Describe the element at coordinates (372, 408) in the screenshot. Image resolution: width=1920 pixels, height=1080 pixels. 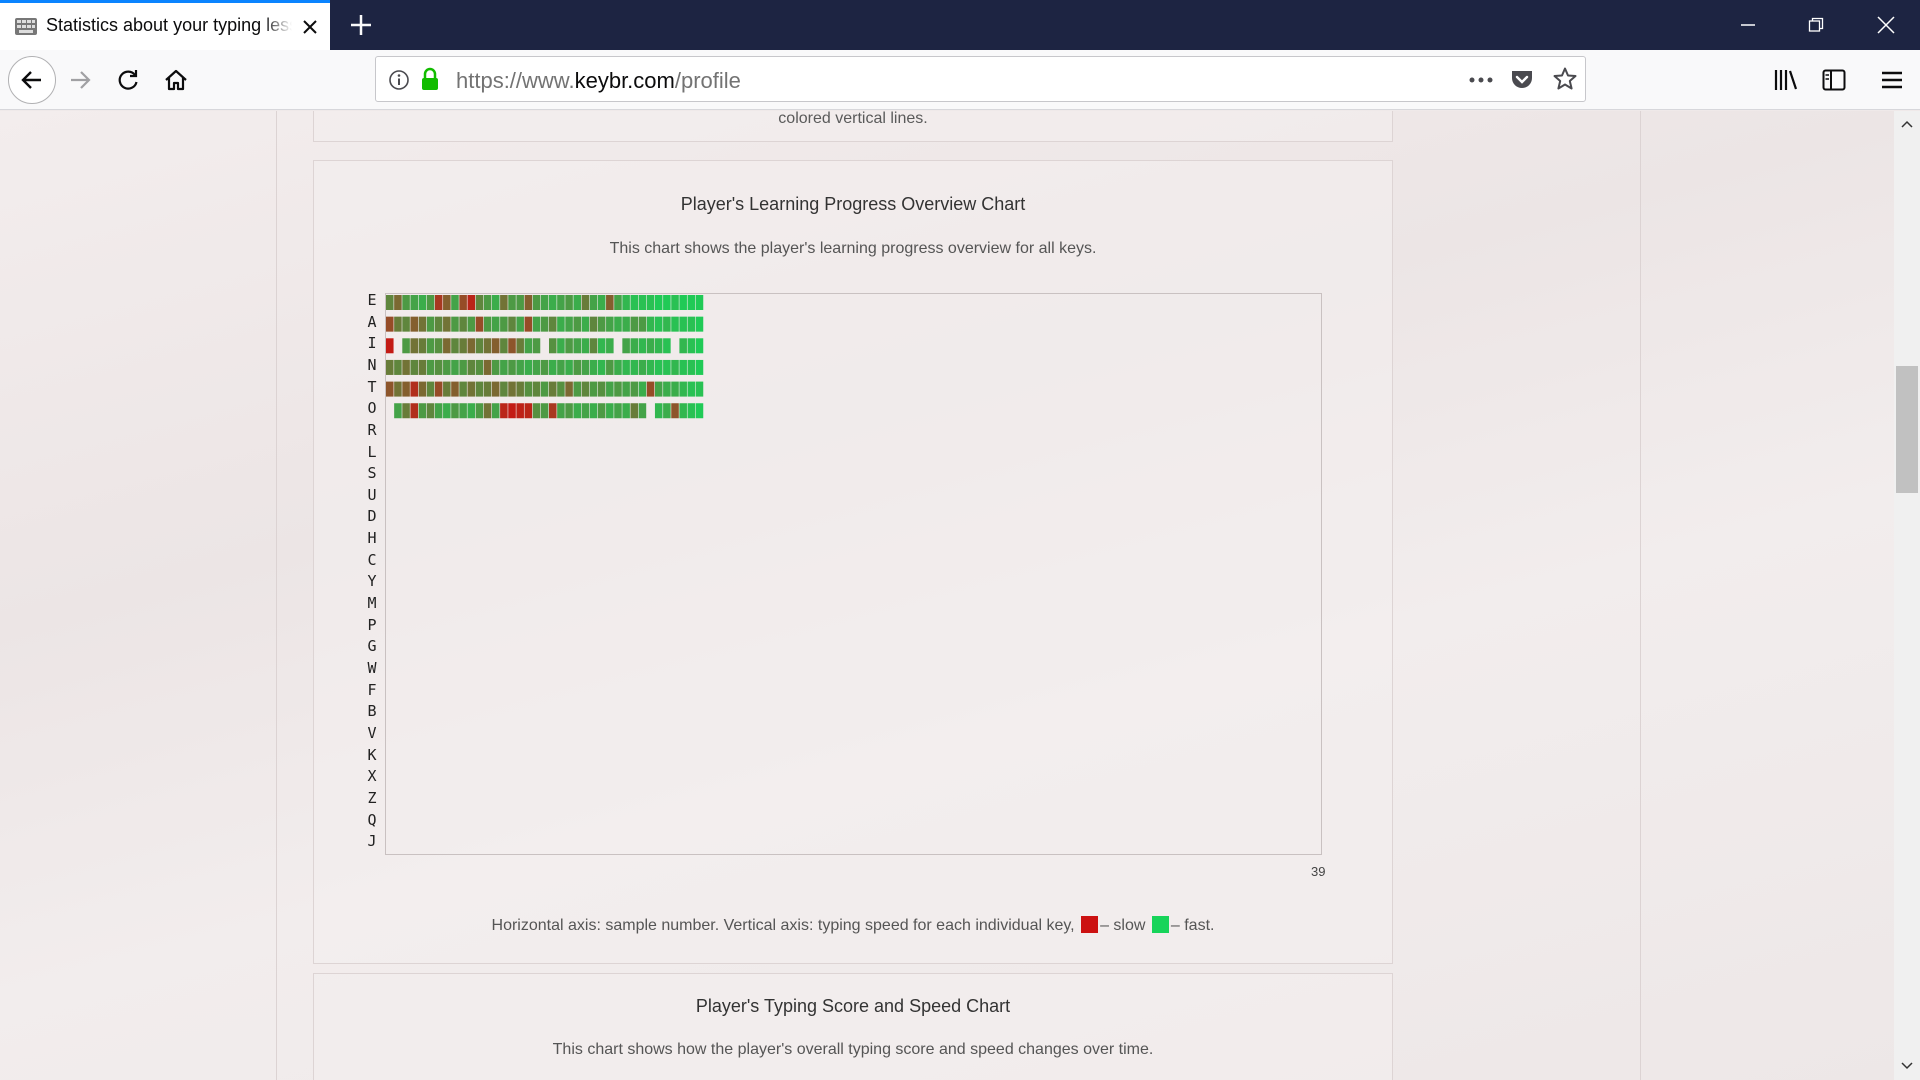
I see `key-label-o: O` at that location.